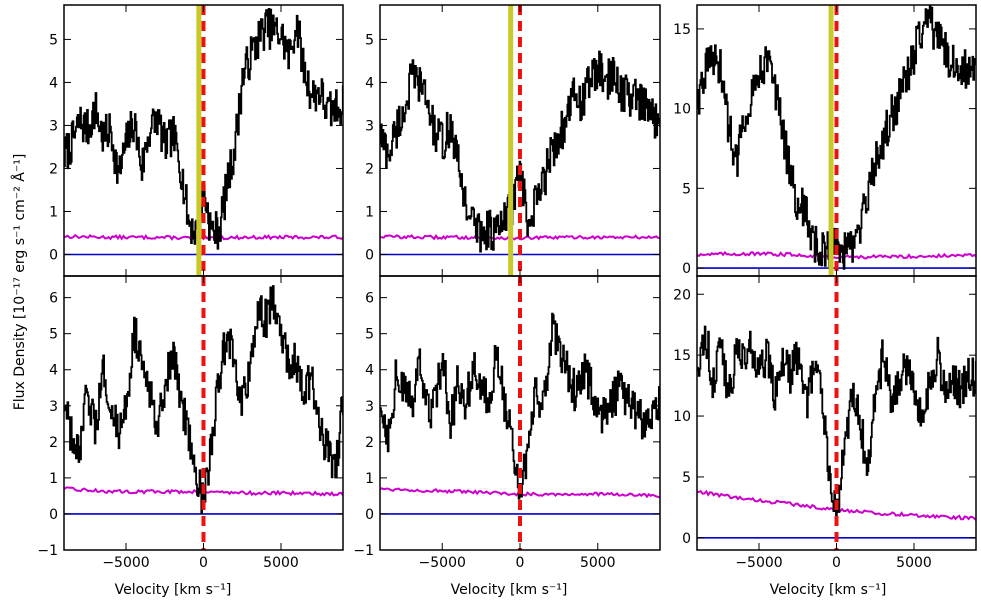 Image resolution: width=981 pixels, height=607 pixels. What do you see at coordinates (509, 590) in the screenshot?
I see `x-axis-title-col-1: Velocity [km s⁻¹]` at bounding box center [509, 590].